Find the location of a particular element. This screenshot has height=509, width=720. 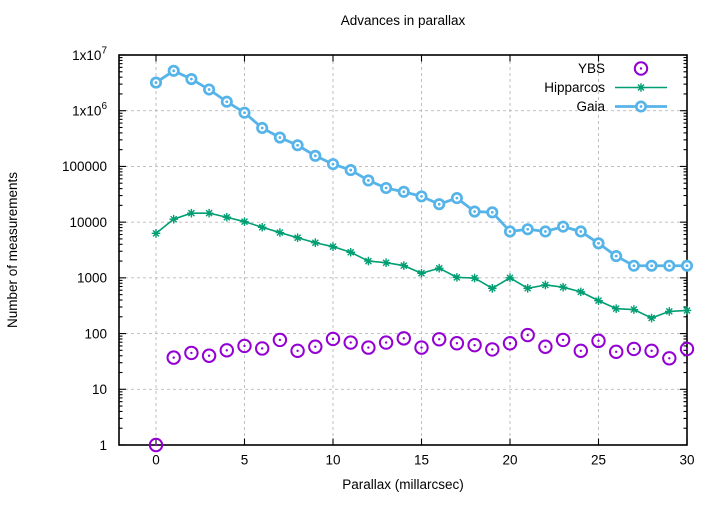

y-axis-label: Number of measurements is located at coordinates (12, 250).